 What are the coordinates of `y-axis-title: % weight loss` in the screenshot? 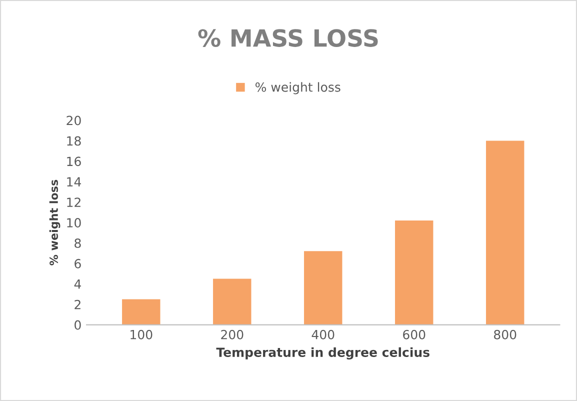 It's located at (54, 223).